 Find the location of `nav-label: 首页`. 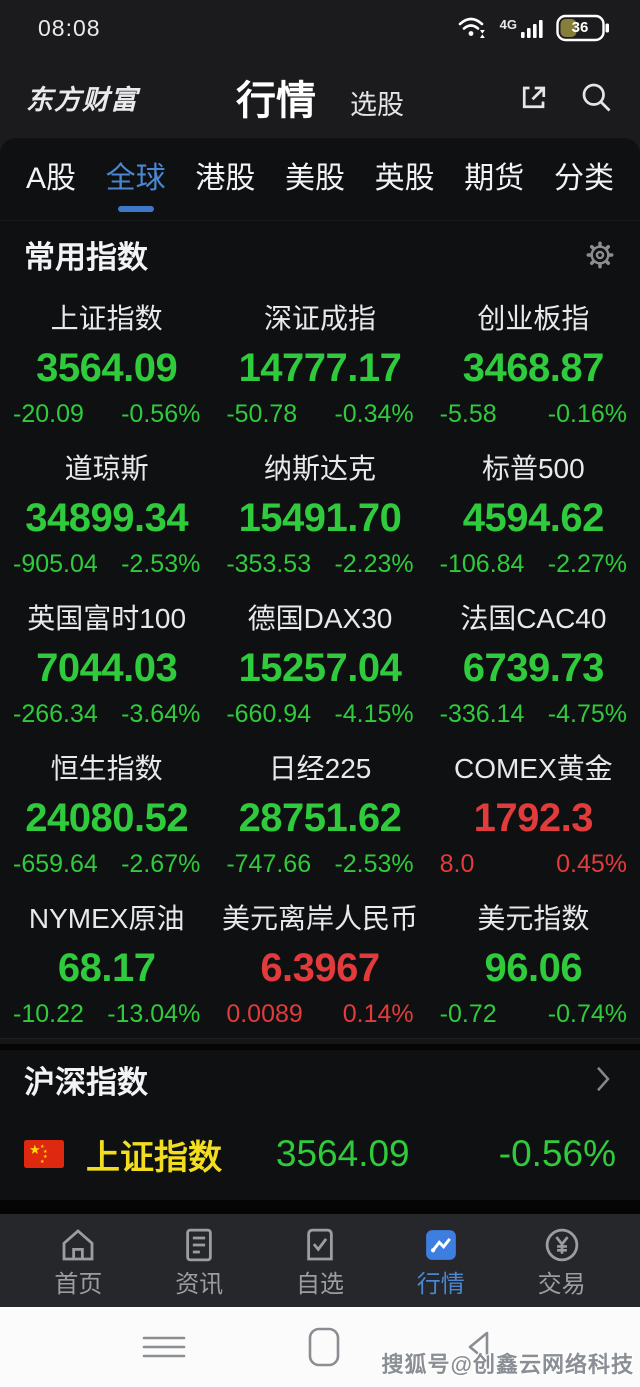

nav-label: 首页 is located at coordinates (78, 1284).